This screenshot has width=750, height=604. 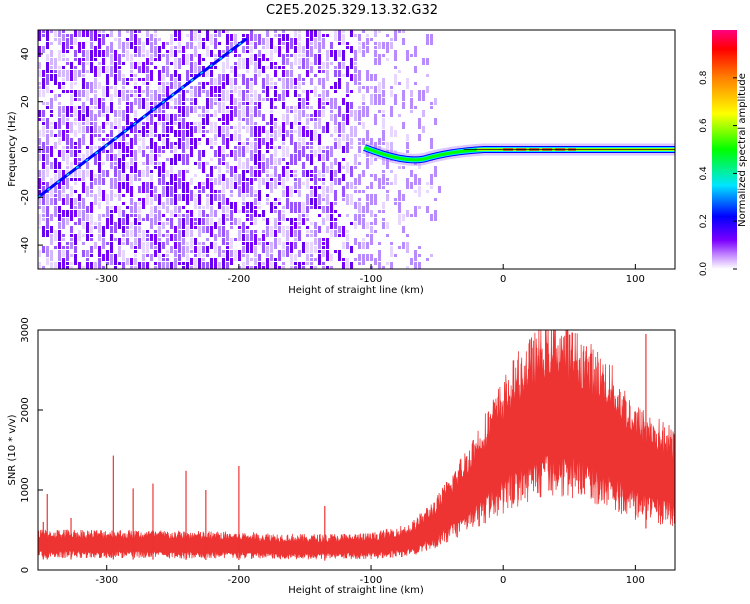 I want to click on colorbar-tick-label: 0.4, so click(x=704, y=173).